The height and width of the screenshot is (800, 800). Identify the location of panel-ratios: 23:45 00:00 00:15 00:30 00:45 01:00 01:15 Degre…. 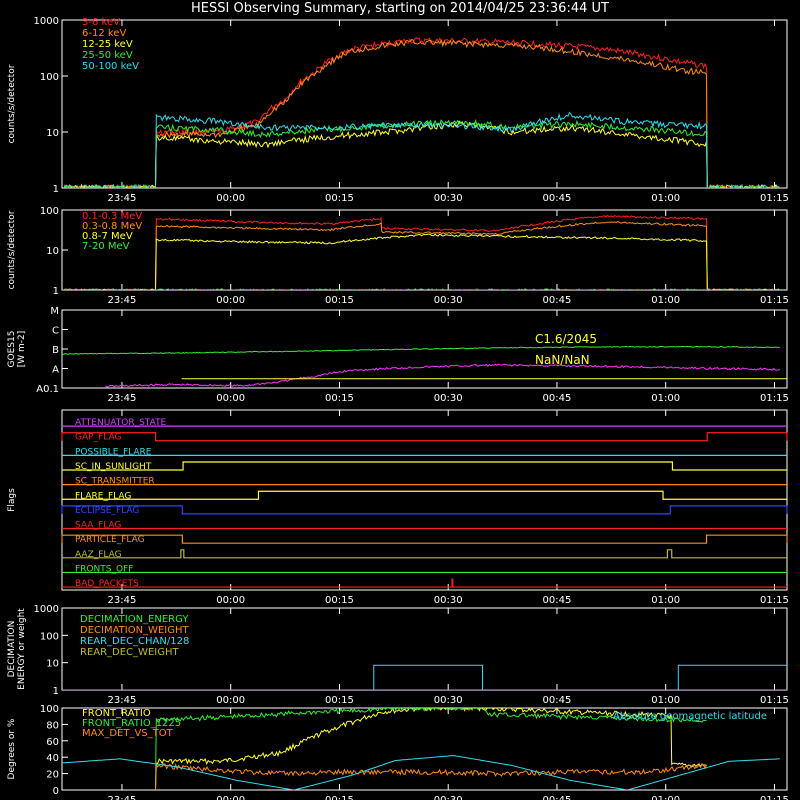
(398, 752).